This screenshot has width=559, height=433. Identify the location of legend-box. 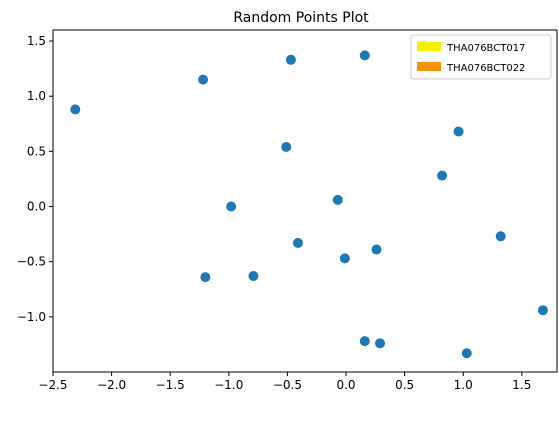
(481, 57).